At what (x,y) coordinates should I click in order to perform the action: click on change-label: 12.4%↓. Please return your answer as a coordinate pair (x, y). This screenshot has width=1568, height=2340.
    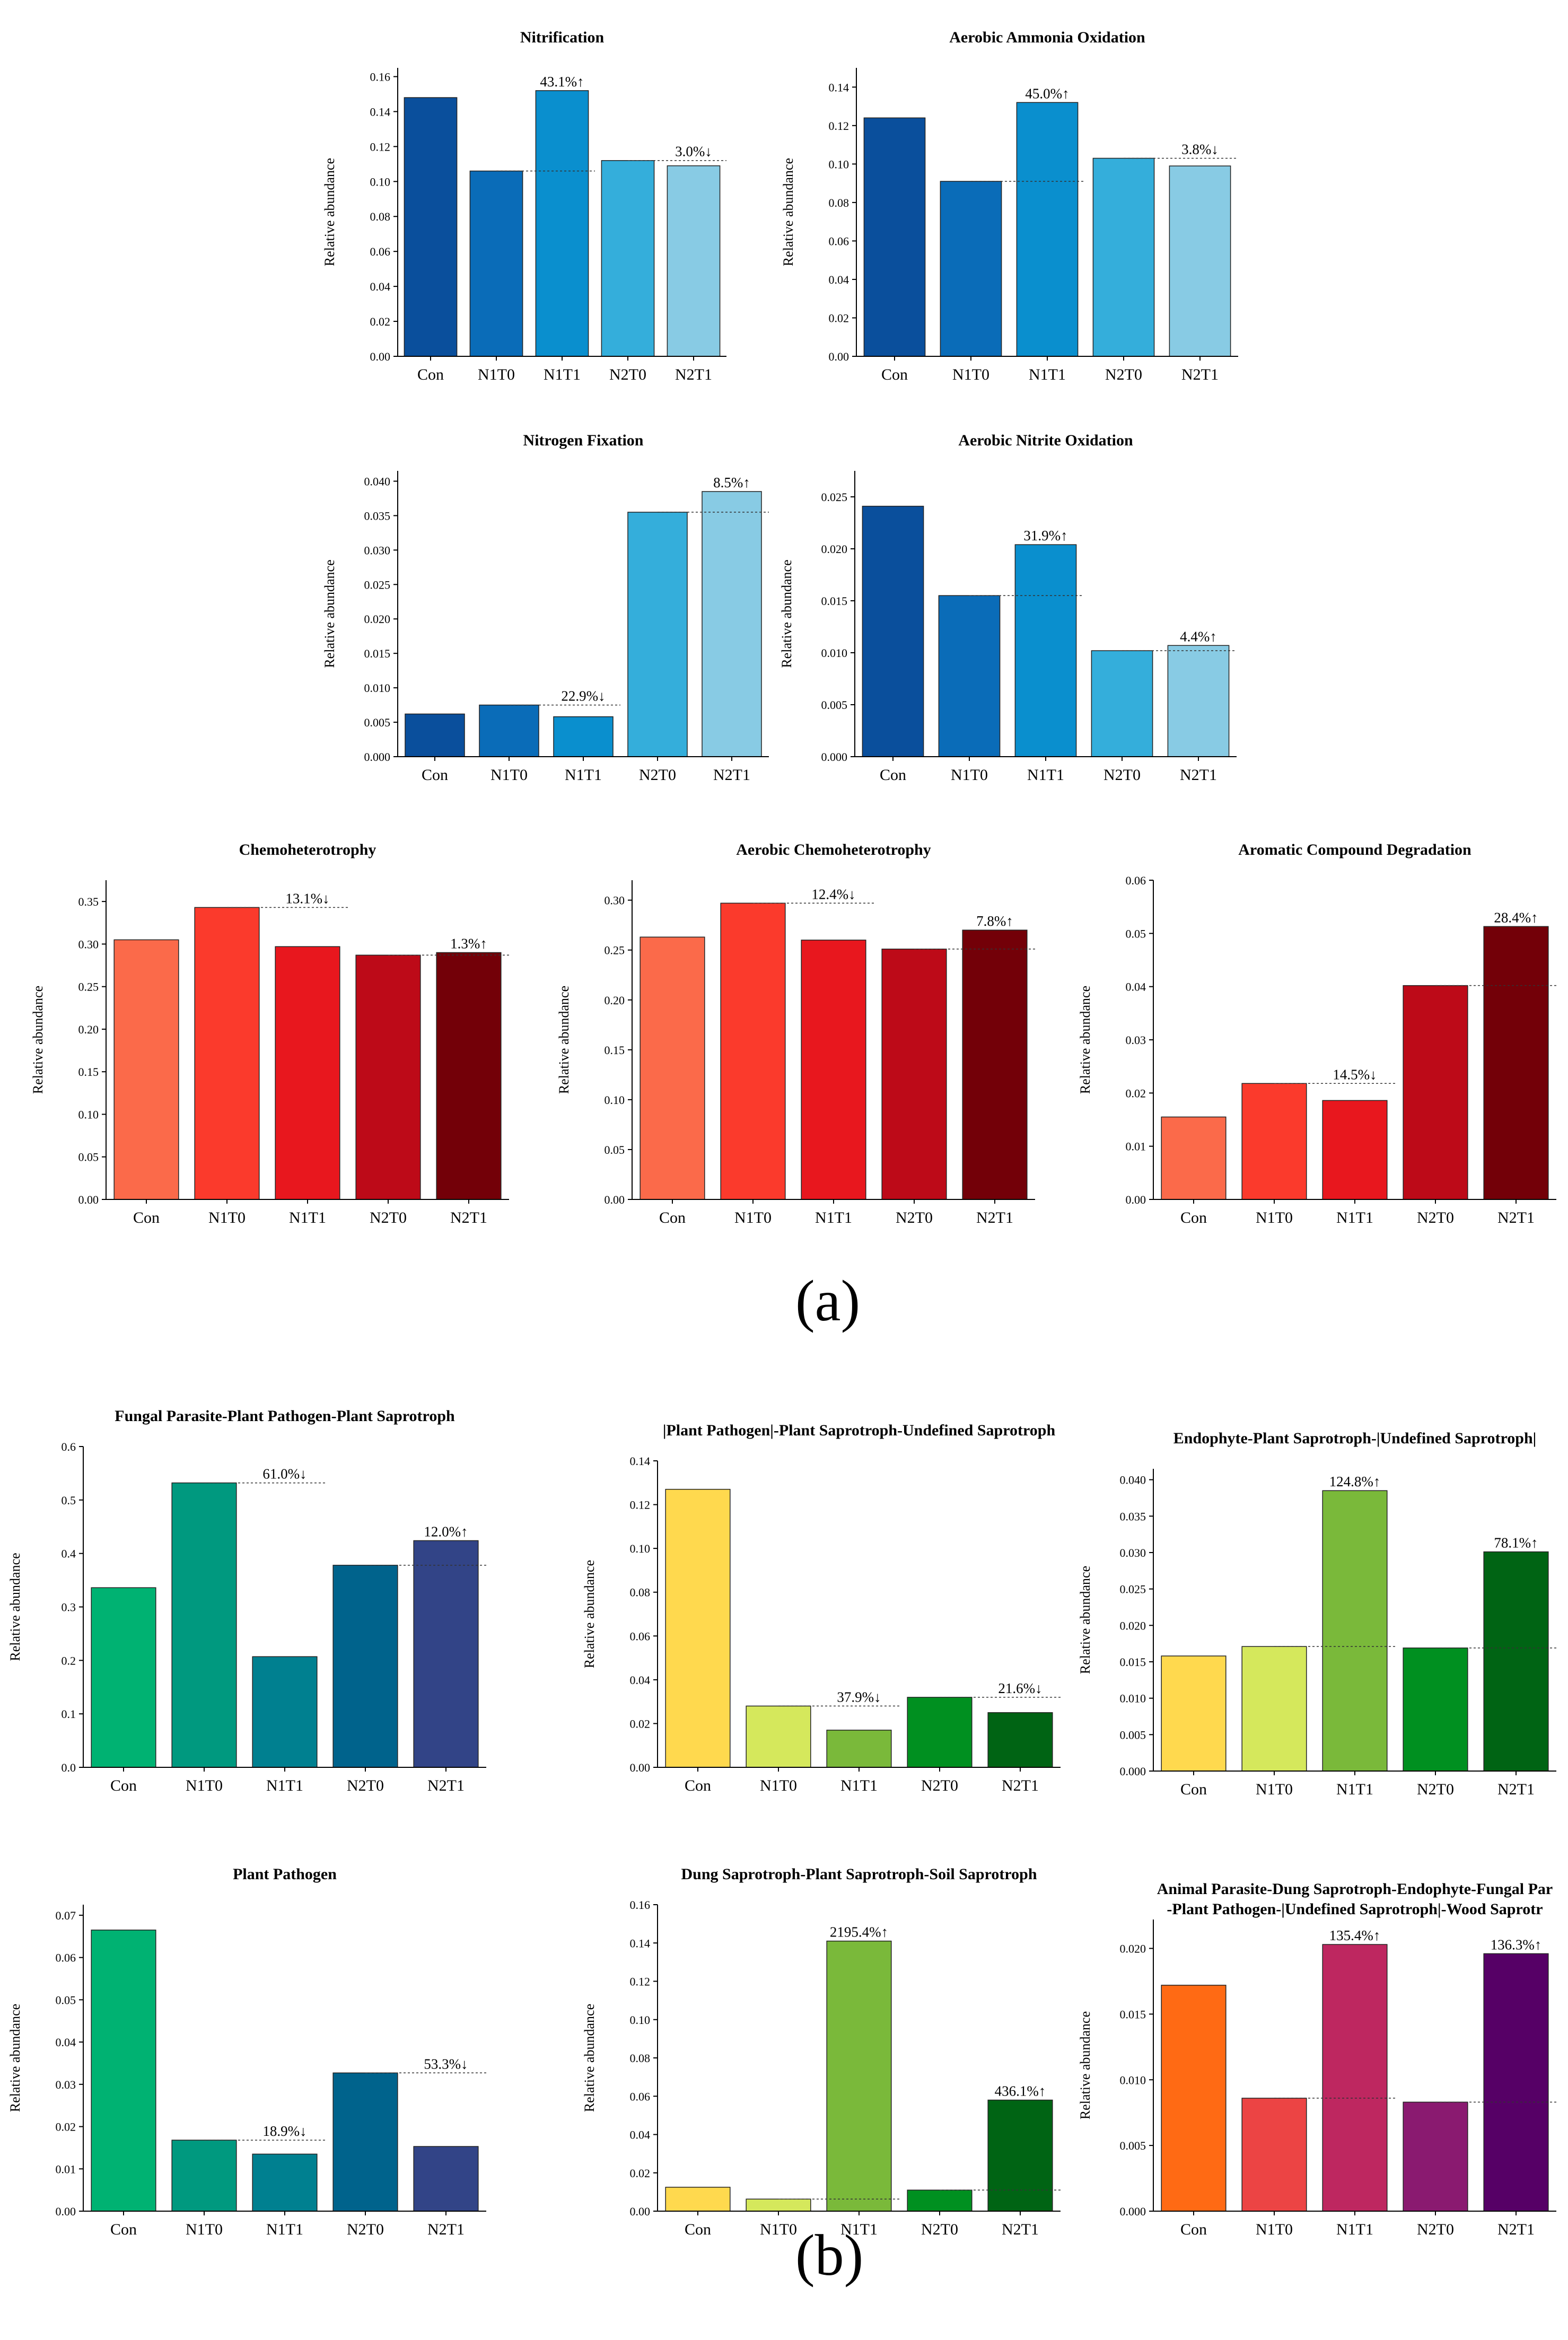
    Looking at the image, I should click on (833, 894).